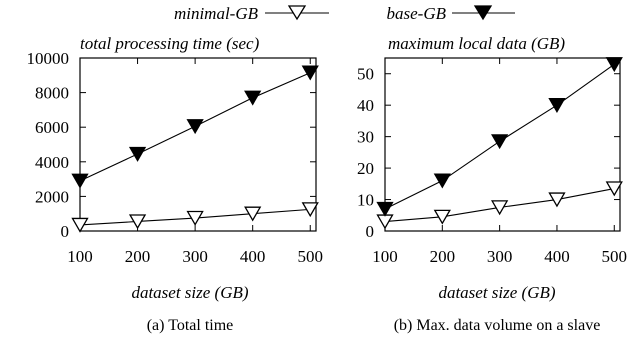 This screenshot has height=338, width=633. Describe the element at coordinates (48, 58) in the screenshot. I see `y-tick-label: 10000` at that location.